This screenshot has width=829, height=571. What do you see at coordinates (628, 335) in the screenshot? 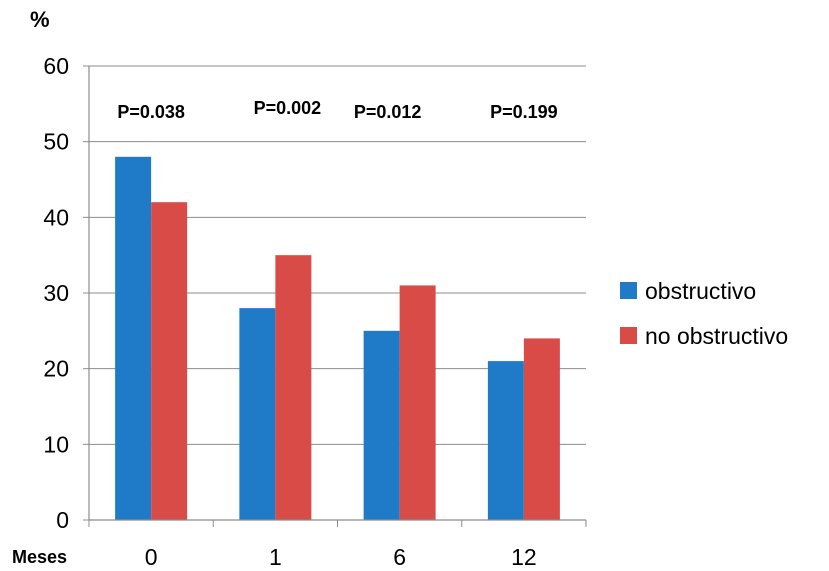
I see `legend-swatch-no-obstructivo` at bounding box center [628, 335].